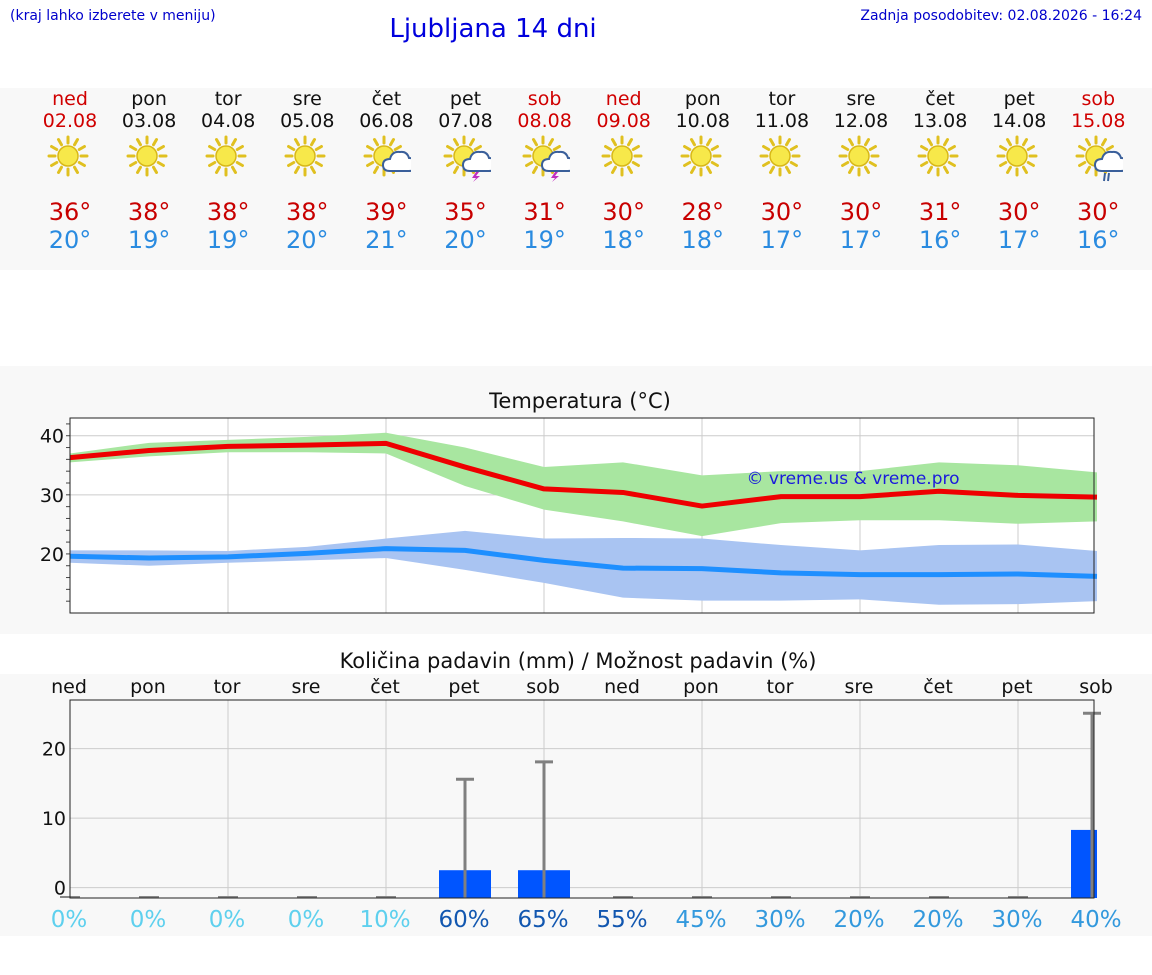 Image resolution: width=1152 pixels, height=975 pixels. What do you see at coordinates (701, 687) in the screenshot?
I see `x-category-label: pon` at bounding box center [701, 687].